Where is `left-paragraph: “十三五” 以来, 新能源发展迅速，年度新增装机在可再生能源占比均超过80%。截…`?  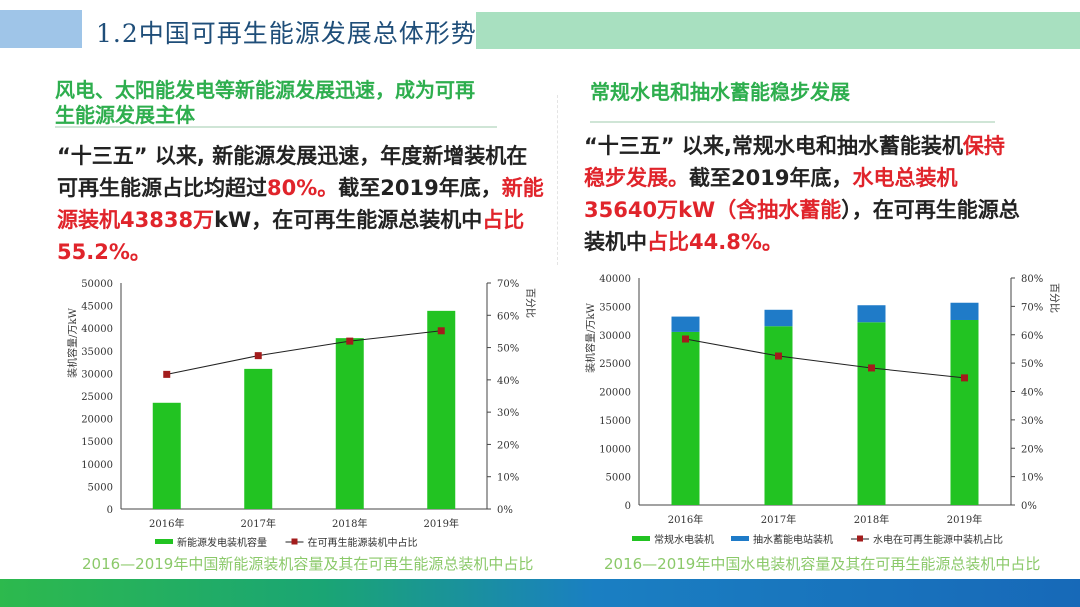 left-paragraph: “十三五” 以来, 新能源发展迅速，年度新增装机在可再生能源占比均超过80%。截… is located at coordinates (302, 204).